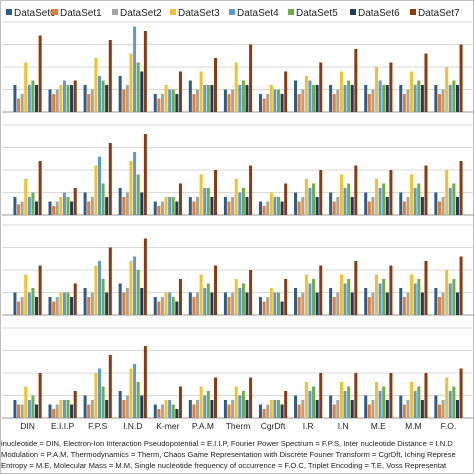 This screenshot has width=474, height=474. I want to click on category-label: M.M, so click(413, 426).